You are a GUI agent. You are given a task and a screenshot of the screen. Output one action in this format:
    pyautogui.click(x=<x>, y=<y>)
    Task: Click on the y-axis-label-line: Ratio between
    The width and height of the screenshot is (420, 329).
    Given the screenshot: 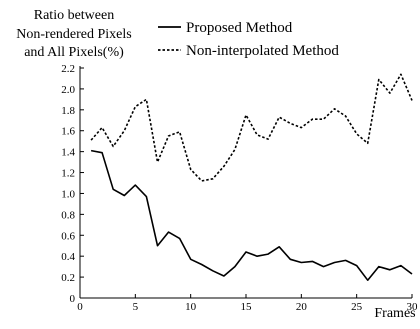 What is the action you would take?
    pyautogui.click(x=74, y=15)
    